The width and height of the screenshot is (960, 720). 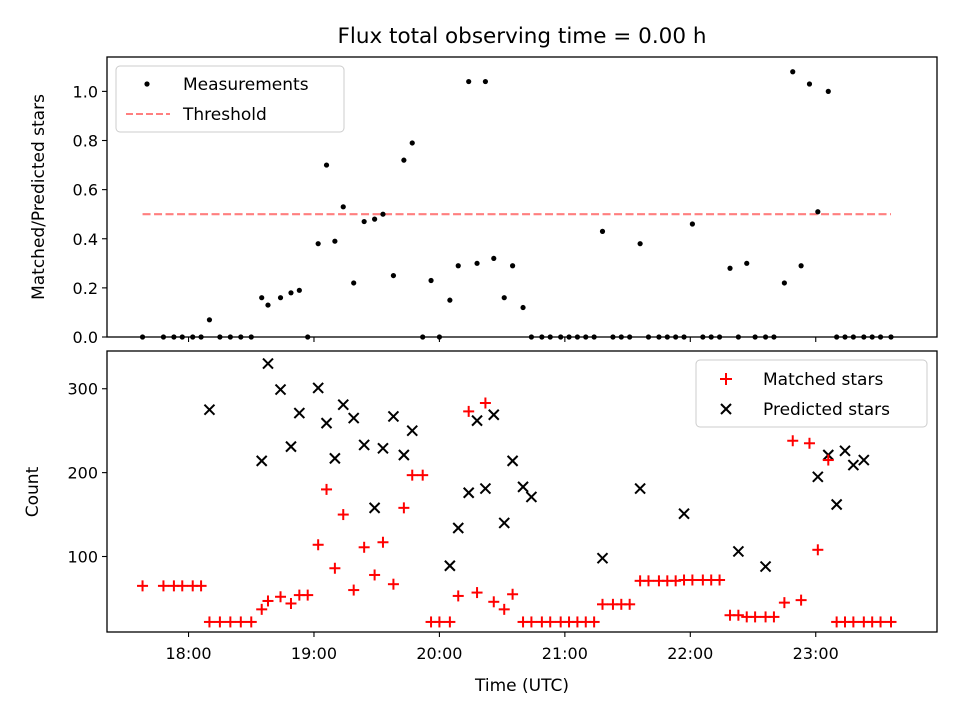 I want to click on y-tick-label: 0.2, so click(x=85, y=288).